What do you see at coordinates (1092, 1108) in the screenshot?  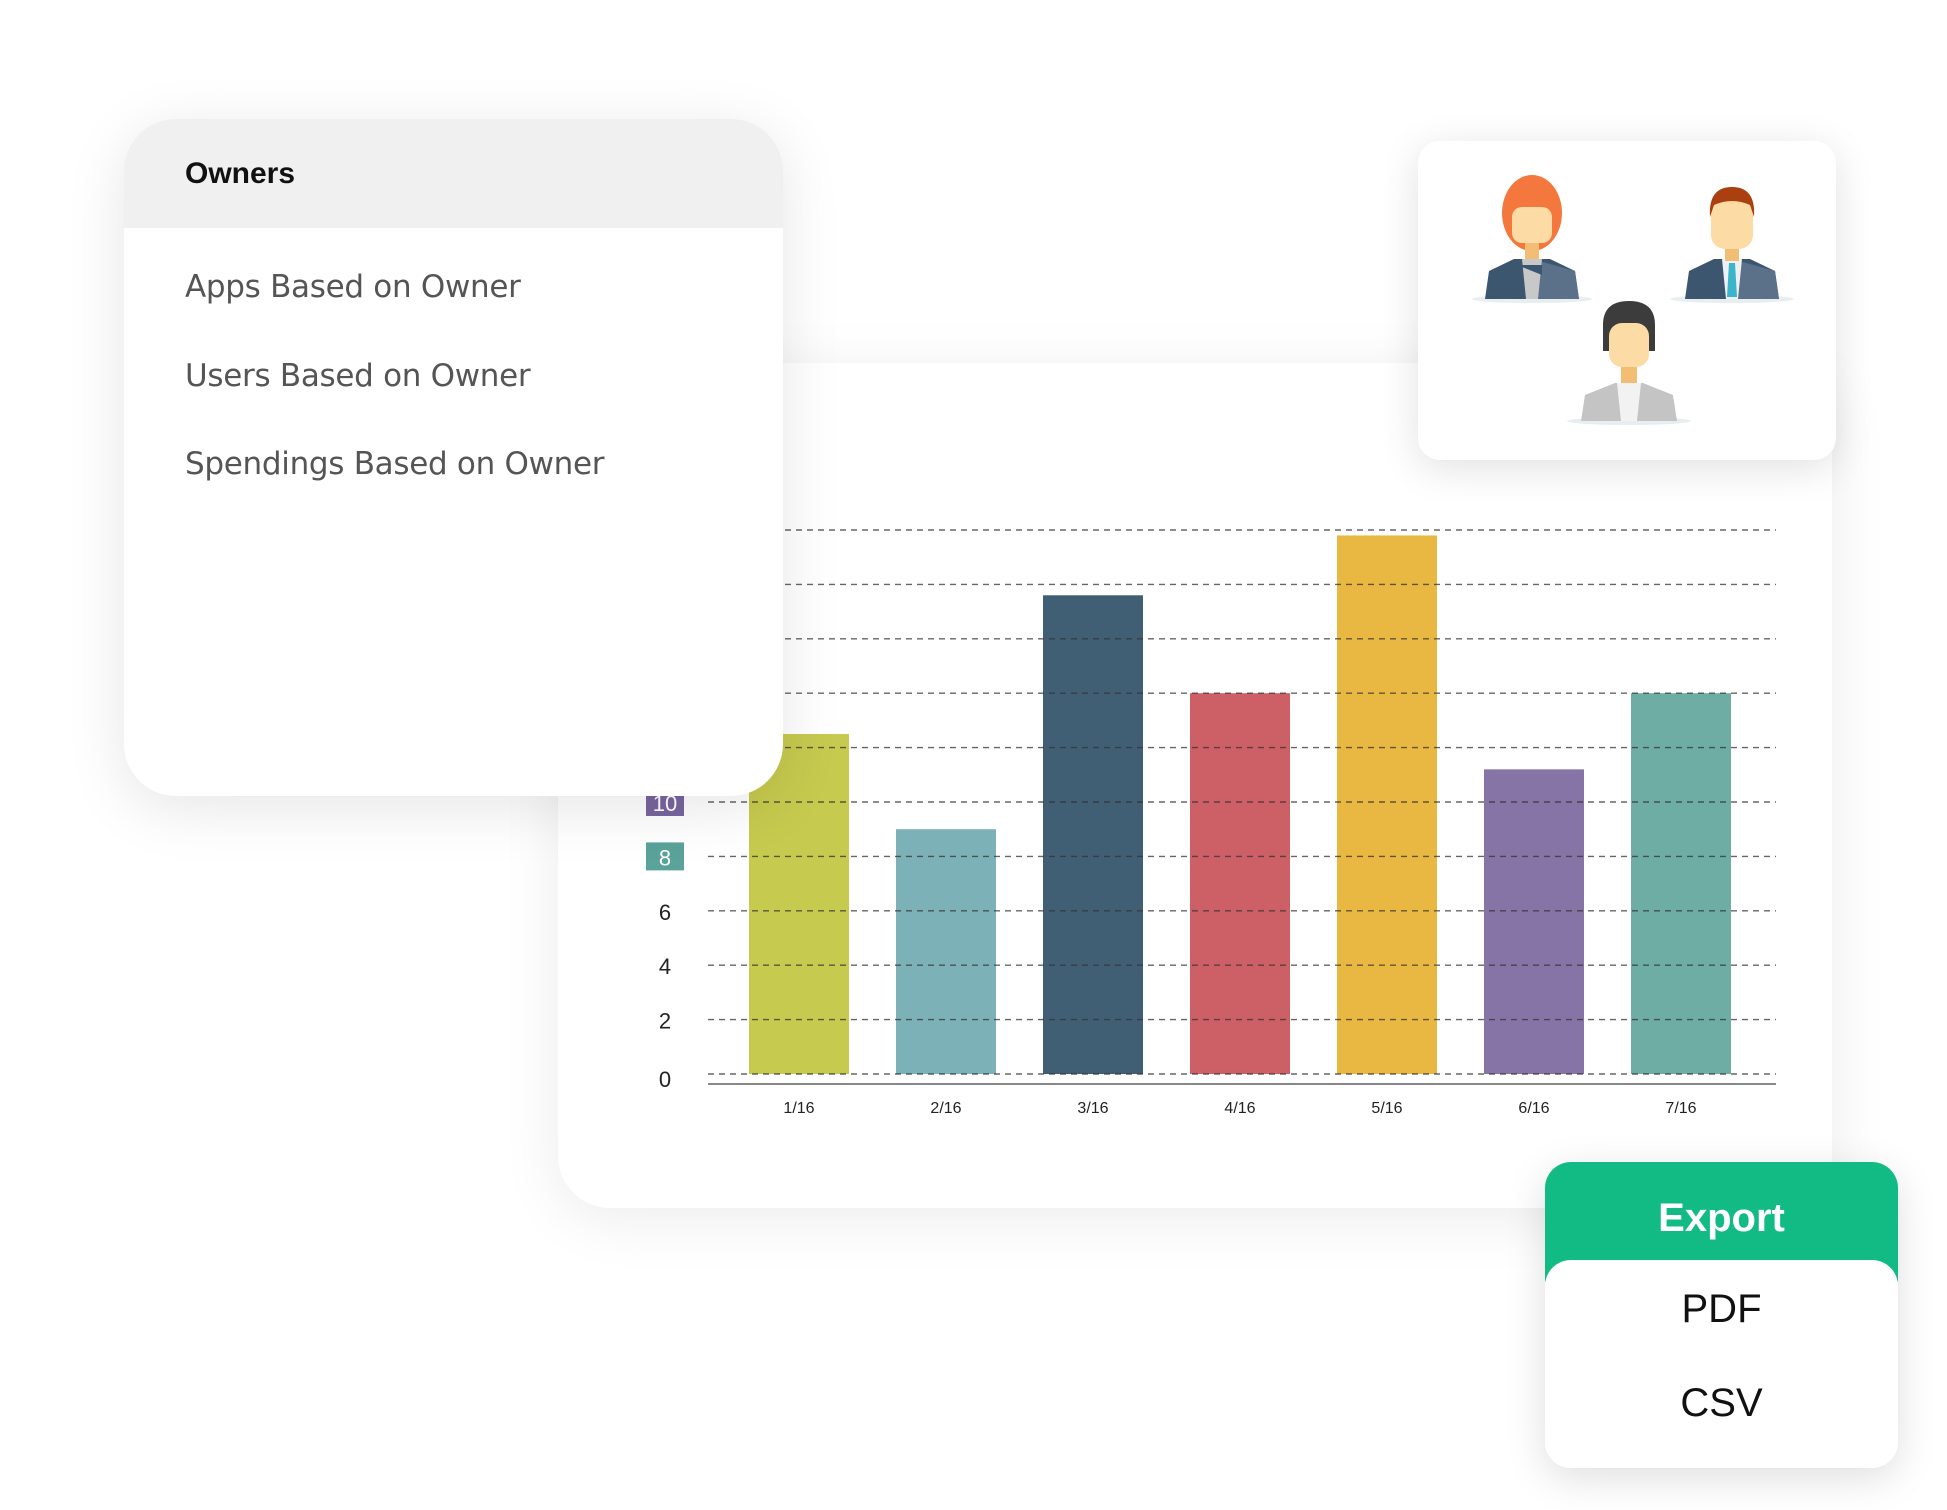 I see `x-tick-label: 3/16` at bounding box center [1092, 1108].